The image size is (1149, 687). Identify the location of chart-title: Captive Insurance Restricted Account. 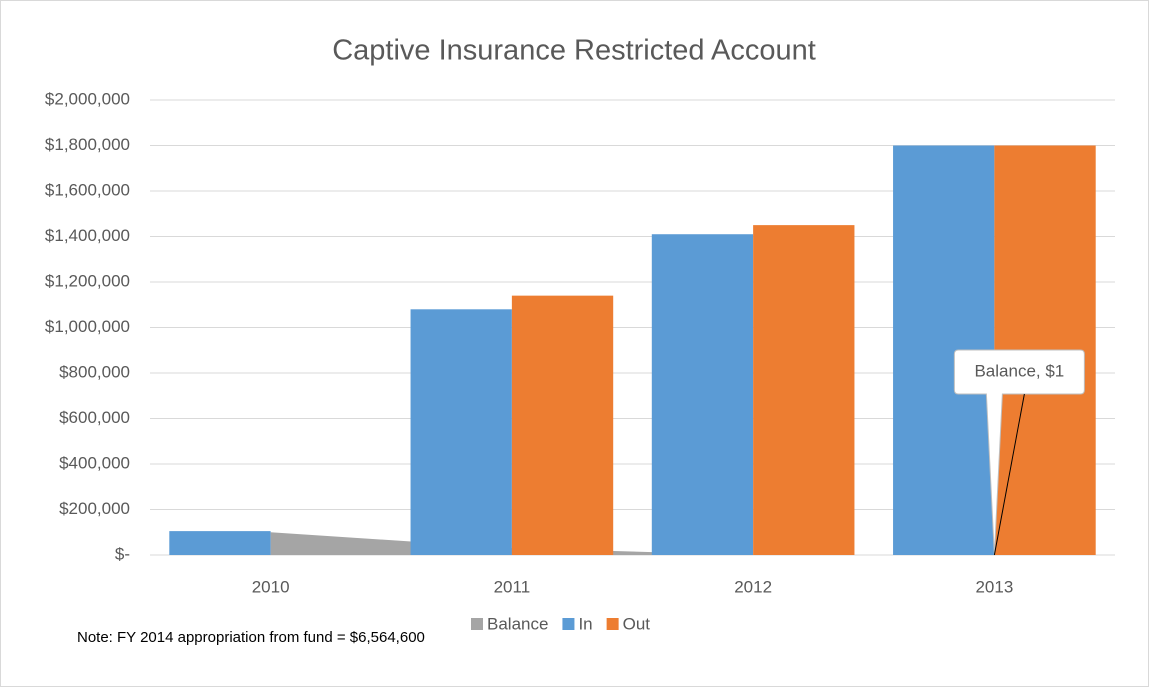
(574, 51).